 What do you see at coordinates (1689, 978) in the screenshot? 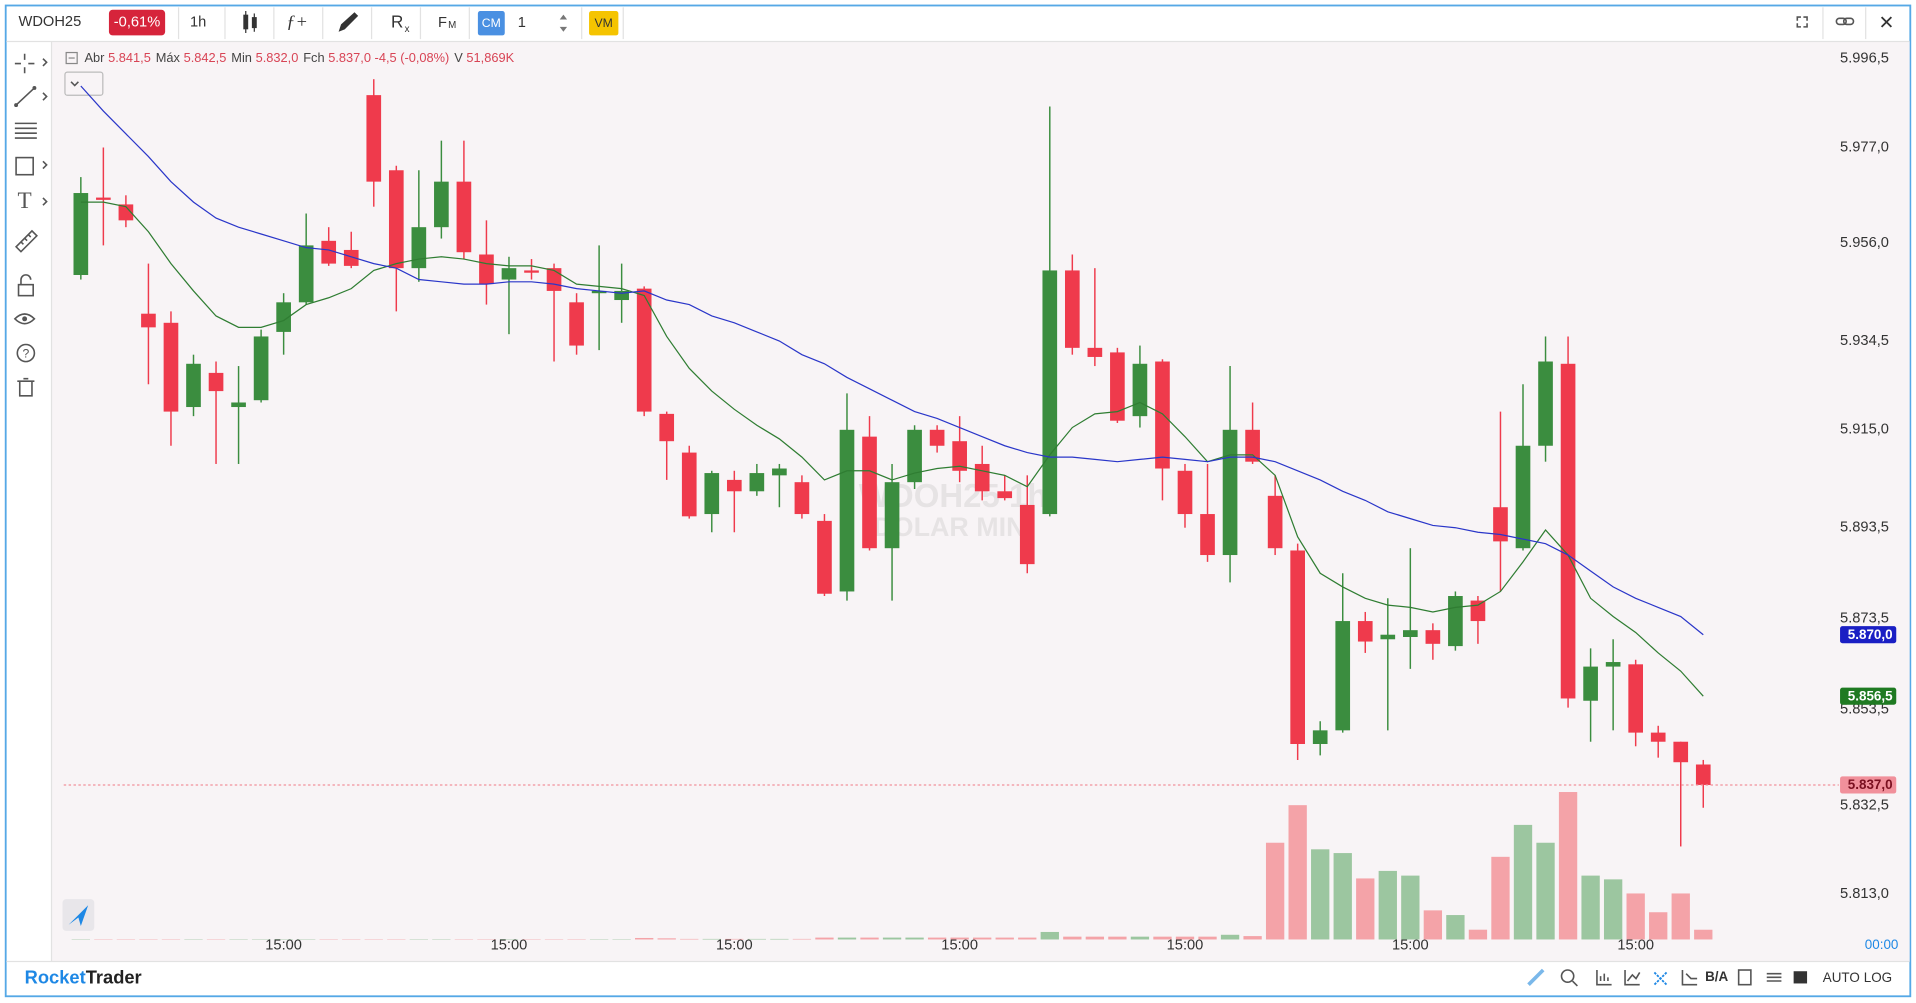
I see `scale-icon` at bounding box center [1689, 978].